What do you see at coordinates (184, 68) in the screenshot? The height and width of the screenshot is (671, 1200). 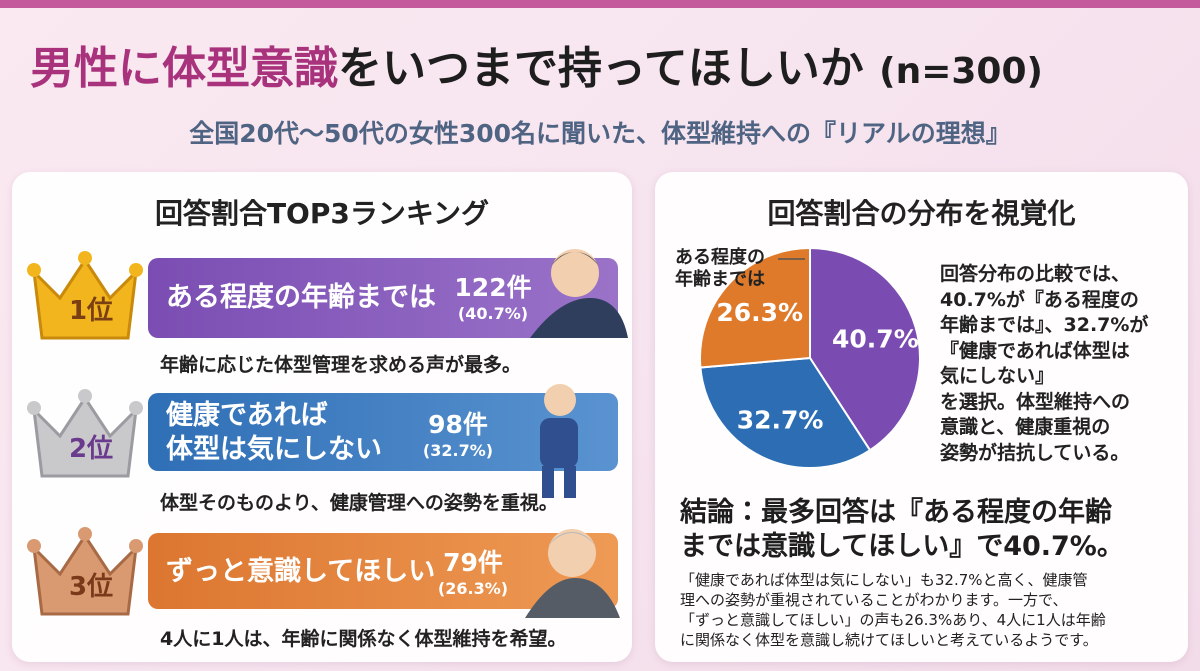 I see `title-accent: 男性に体型意識` at bounding box center [184, 68].